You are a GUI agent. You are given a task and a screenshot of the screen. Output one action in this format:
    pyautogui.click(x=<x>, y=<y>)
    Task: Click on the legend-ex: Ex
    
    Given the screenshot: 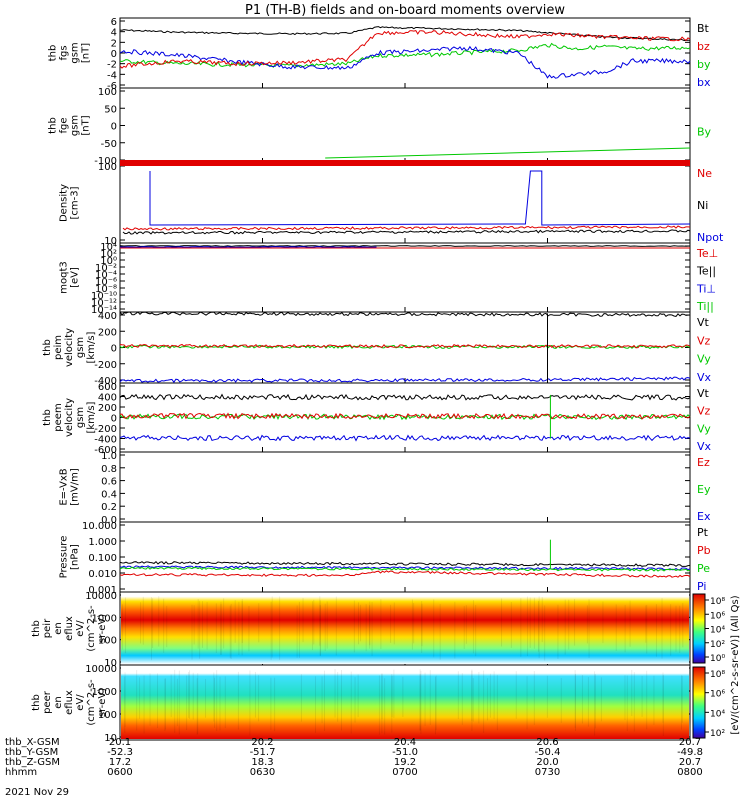 What is the action you would take?
    pyautogui.click(x=704, y=516)
    